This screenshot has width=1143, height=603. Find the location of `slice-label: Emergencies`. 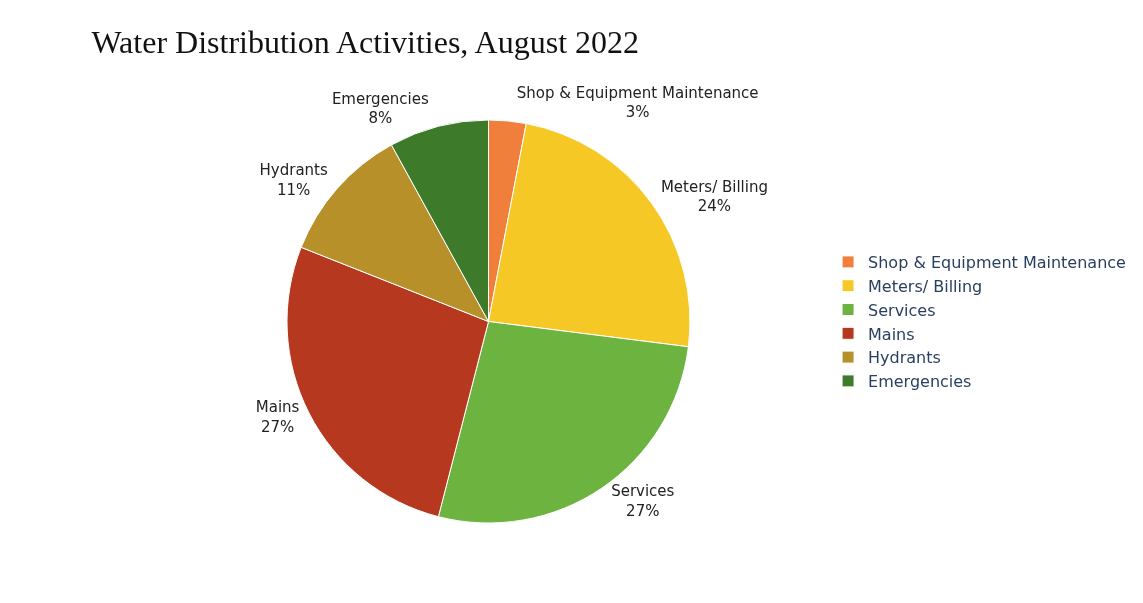

slice-label: Emergencies is located at coordinates (380, 98).